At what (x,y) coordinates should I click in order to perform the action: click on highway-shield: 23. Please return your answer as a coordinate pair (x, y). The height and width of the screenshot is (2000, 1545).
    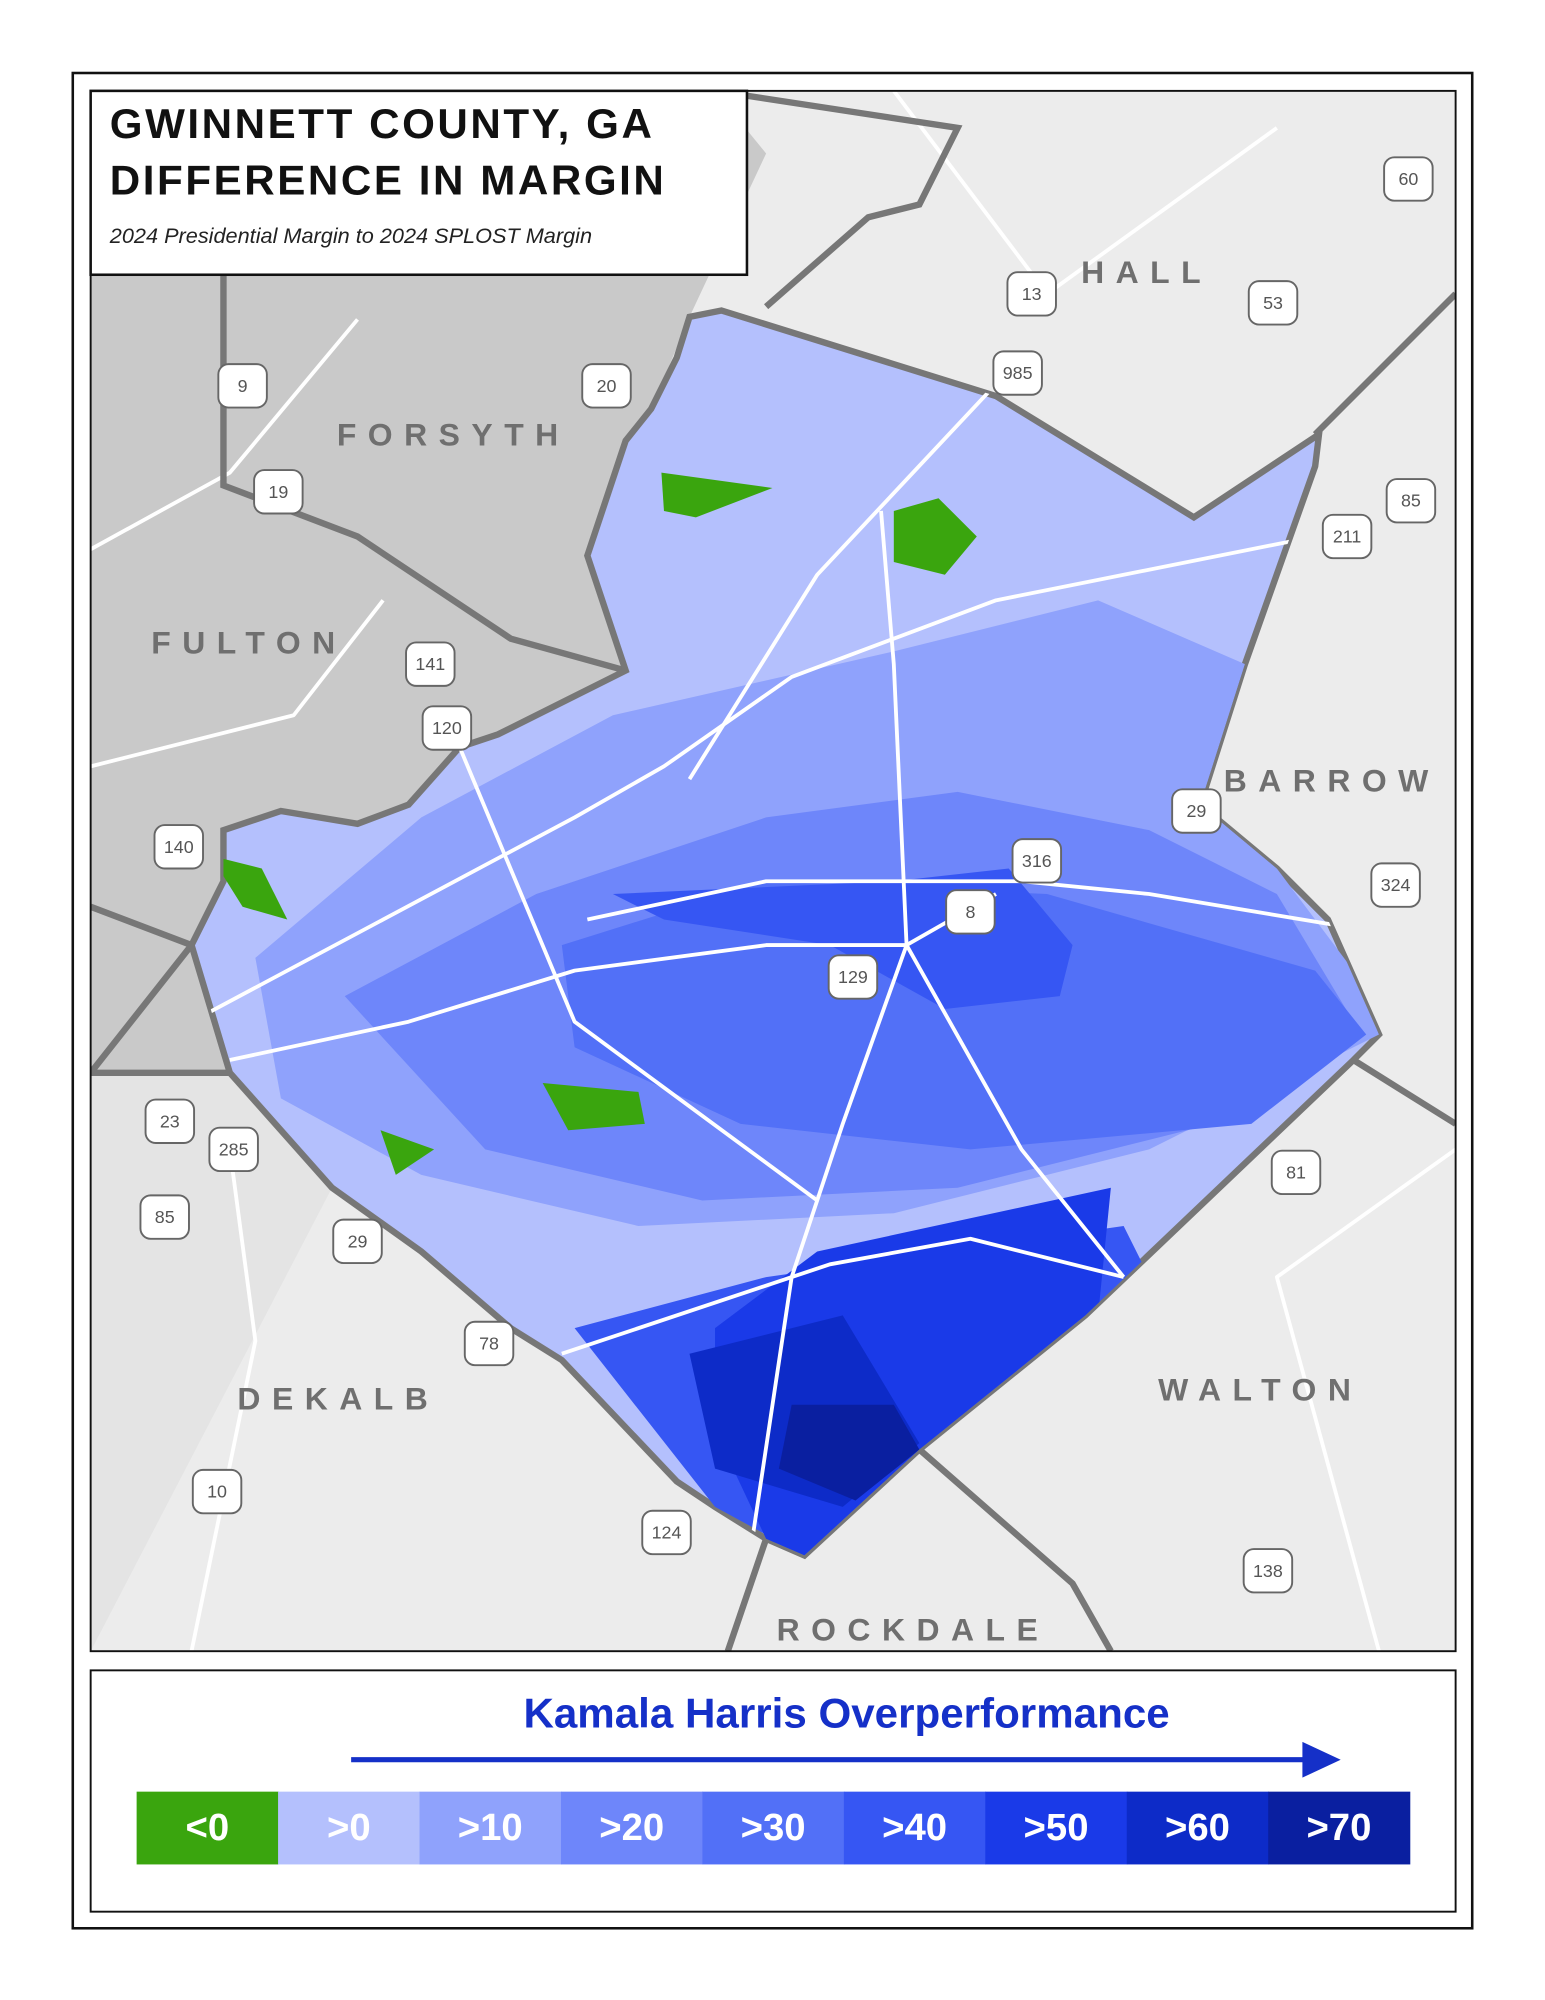
    Looking at the image, I should click on (170, 1121).